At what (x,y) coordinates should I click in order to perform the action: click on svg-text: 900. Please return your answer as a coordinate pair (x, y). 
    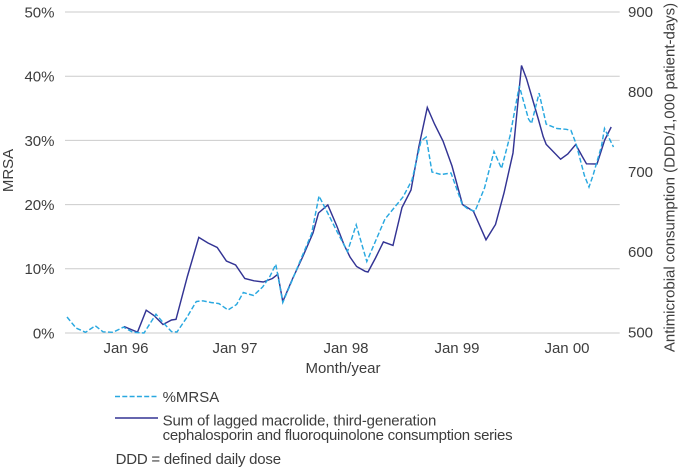
    Looking at the image, I should click on (640, 12).